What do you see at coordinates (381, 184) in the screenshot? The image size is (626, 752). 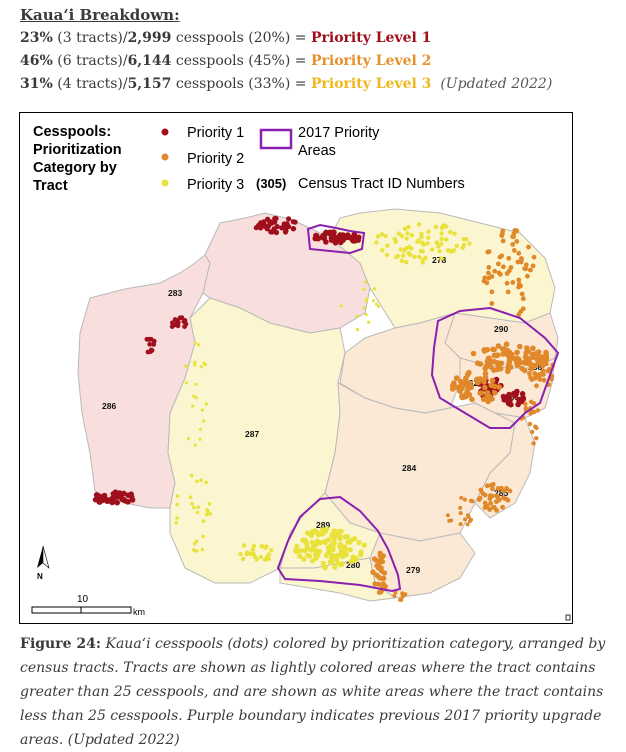 I see `legend-tract-id-label: Census Tract ID Numbers` at bounding box center [381, 184].